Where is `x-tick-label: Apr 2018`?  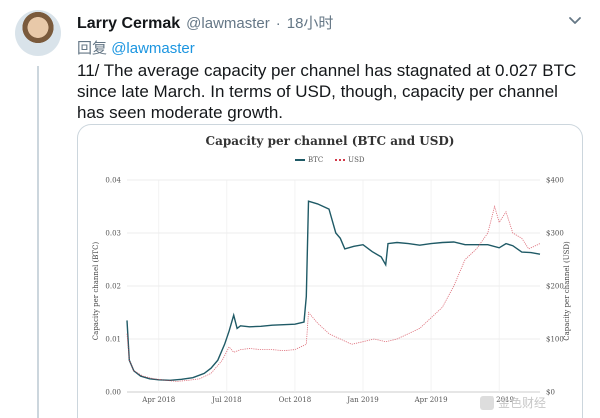 x-tick-label: Apr 2018 is located at coordinates (158, 400).